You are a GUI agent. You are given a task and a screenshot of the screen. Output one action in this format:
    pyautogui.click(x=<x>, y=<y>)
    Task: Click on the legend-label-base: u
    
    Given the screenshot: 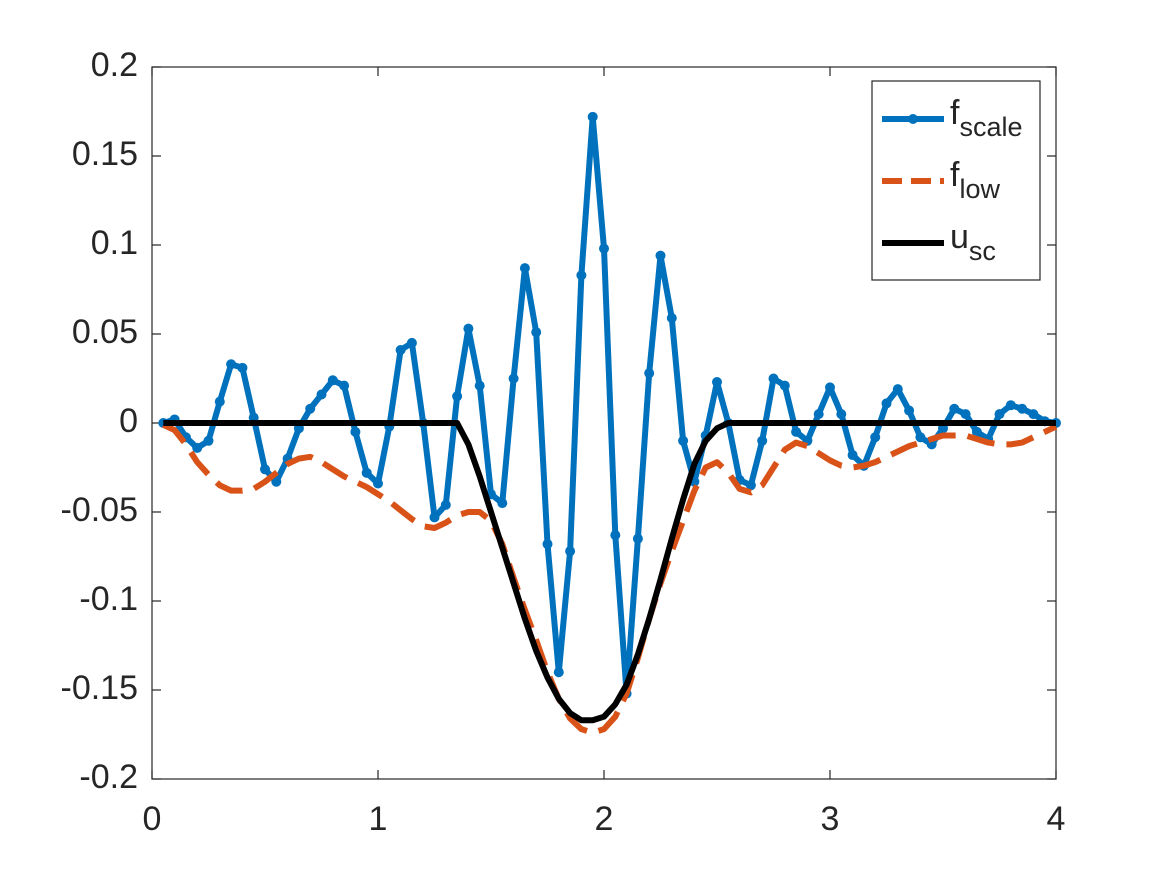 What is the action you would take?
    pyautogui.click(x=959, y=237)
    